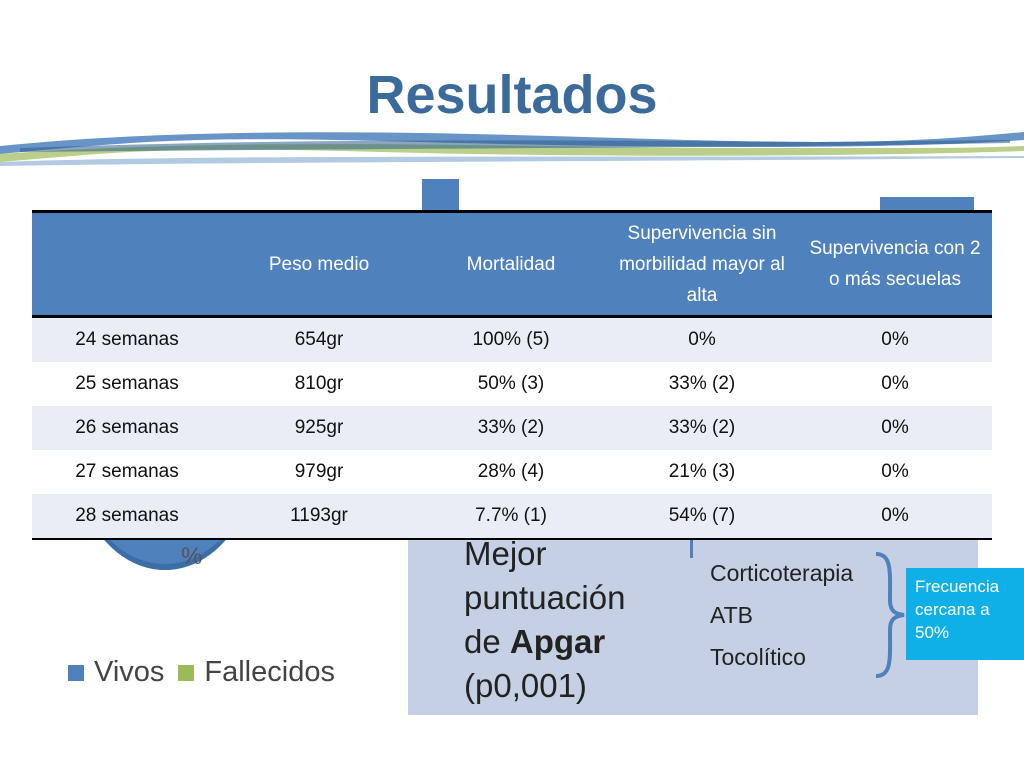 Image resolution: width=1024 pixels, height=768 pixels. I want to click on legend-label: Fallecidos, so click(269, 672).